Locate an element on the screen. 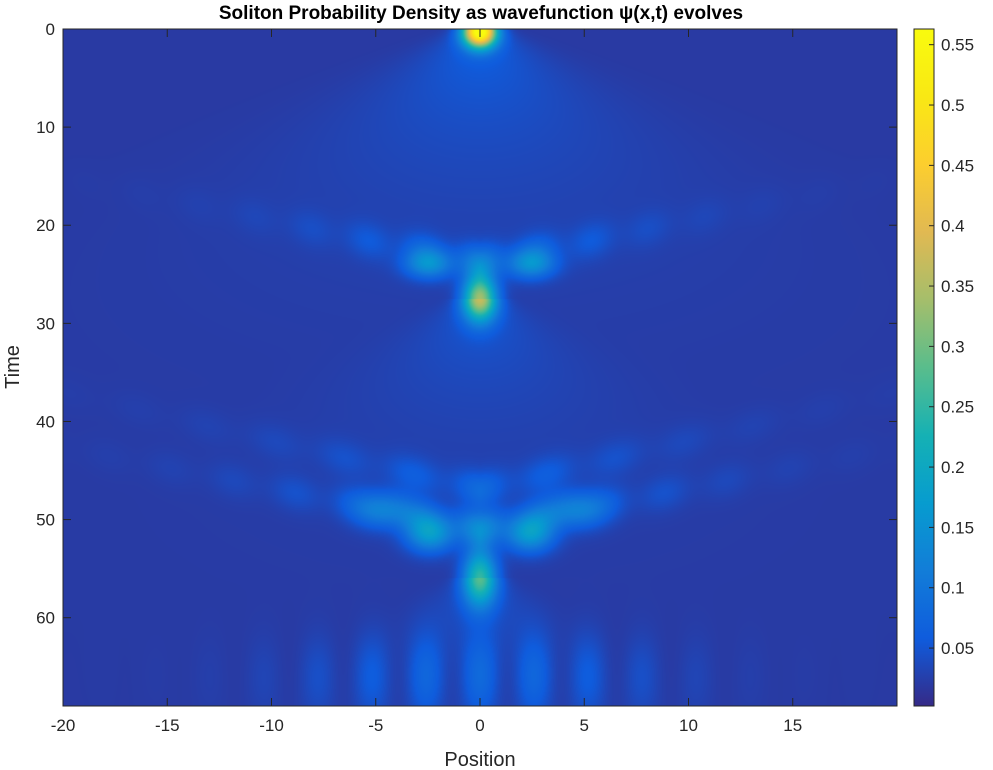 Image resolution: width=993 pixels, height=770 pixels. colorbar-gradient is located at coordinates (924, 367).